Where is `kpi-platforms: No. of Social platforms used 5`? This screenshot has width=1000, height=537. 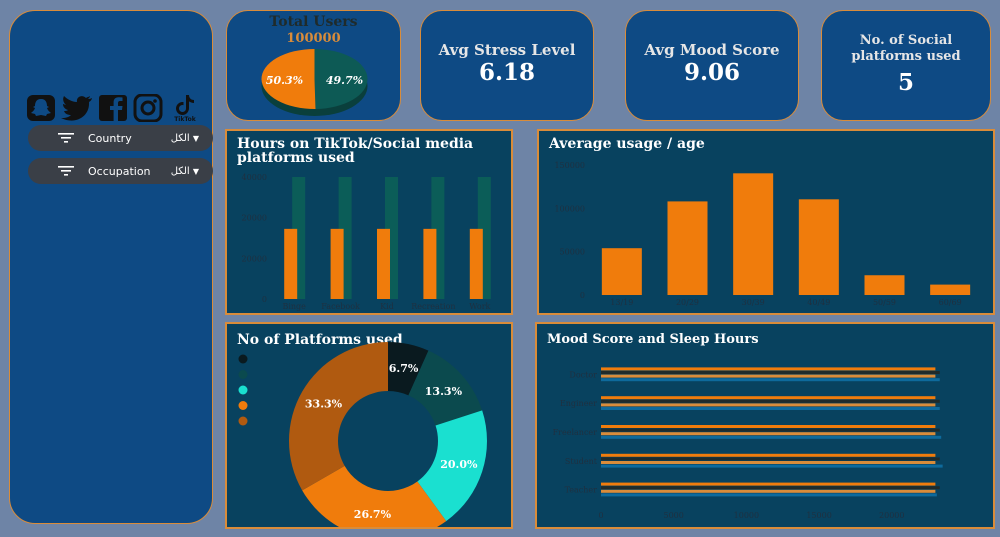
kpi-platforms: No. of Social platforms used 5 is located at coordinates (906, 65).